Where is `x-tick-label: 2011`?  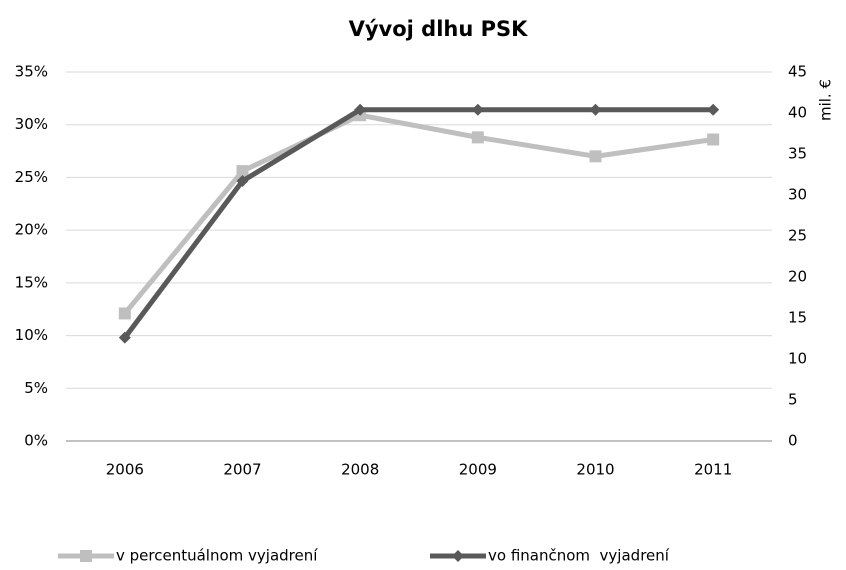 x-tick-label: 2011 is located at coordinates (713, 470).